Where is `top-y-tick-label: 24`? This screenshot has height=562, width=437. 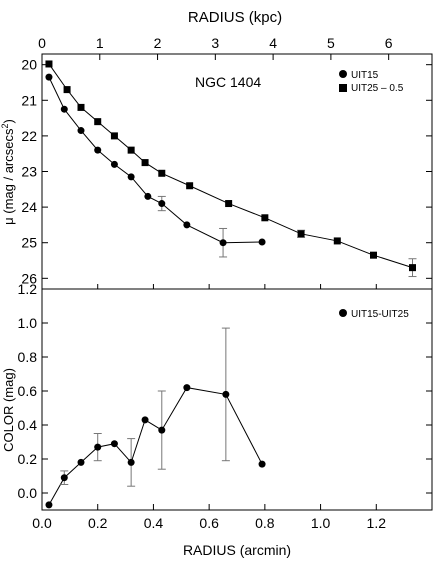
top-y-tick-label: 24 is located at coordinates (29, 207).